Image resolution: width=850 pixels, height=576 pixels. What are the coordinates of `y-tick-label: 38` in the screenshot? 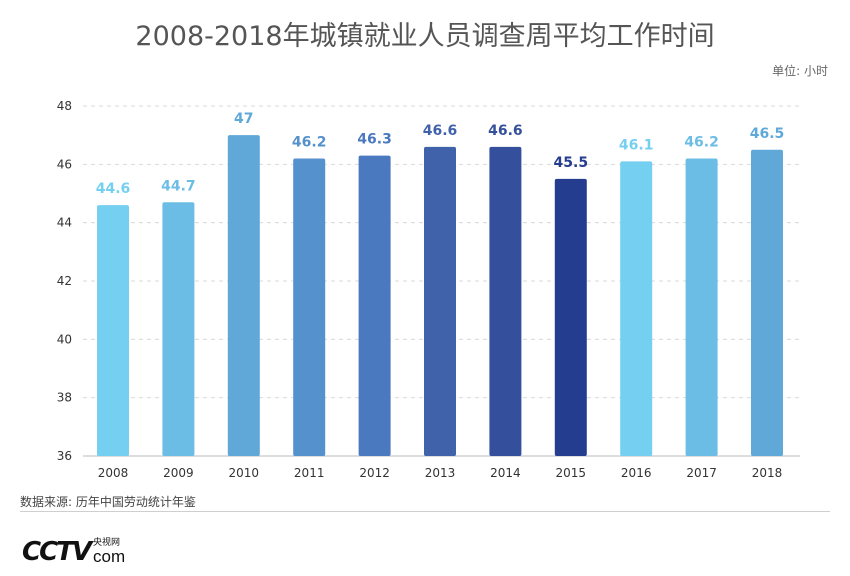 It's located at (64, 398).